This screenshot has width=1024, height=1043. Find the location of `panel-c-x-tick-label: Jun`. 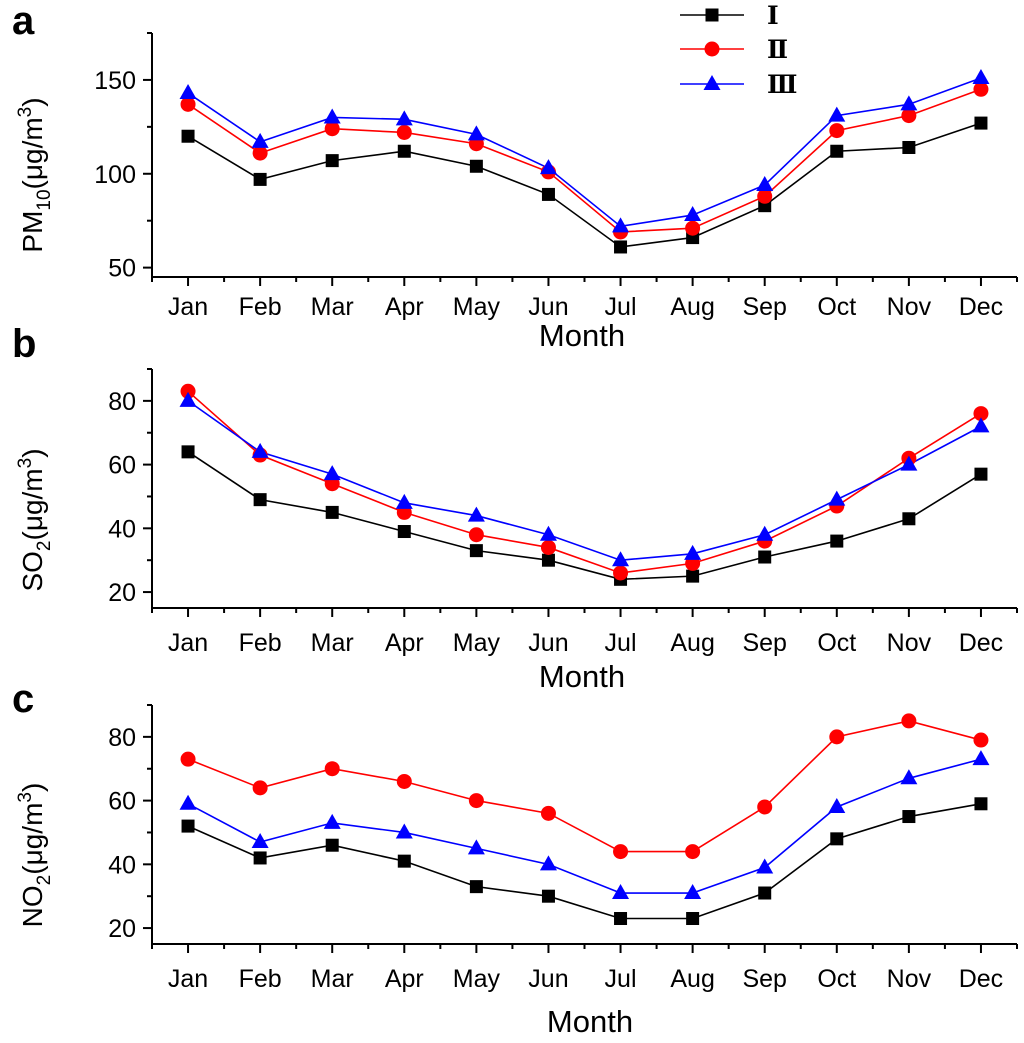

panel-c-x-tick-label: Jun is located at coordinates (548, 979).